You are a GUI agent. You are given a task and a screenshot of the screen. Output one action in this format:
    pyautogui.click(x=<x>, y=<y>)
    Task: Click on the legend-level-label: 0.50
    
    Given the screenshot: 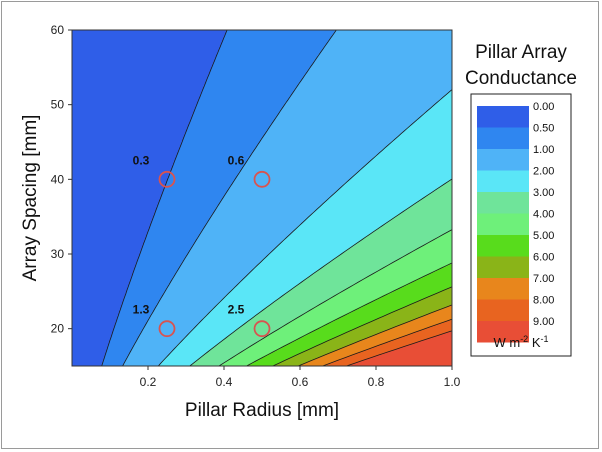 What is the action you would take?
    pyautogui.click(x=543, y=129)
    